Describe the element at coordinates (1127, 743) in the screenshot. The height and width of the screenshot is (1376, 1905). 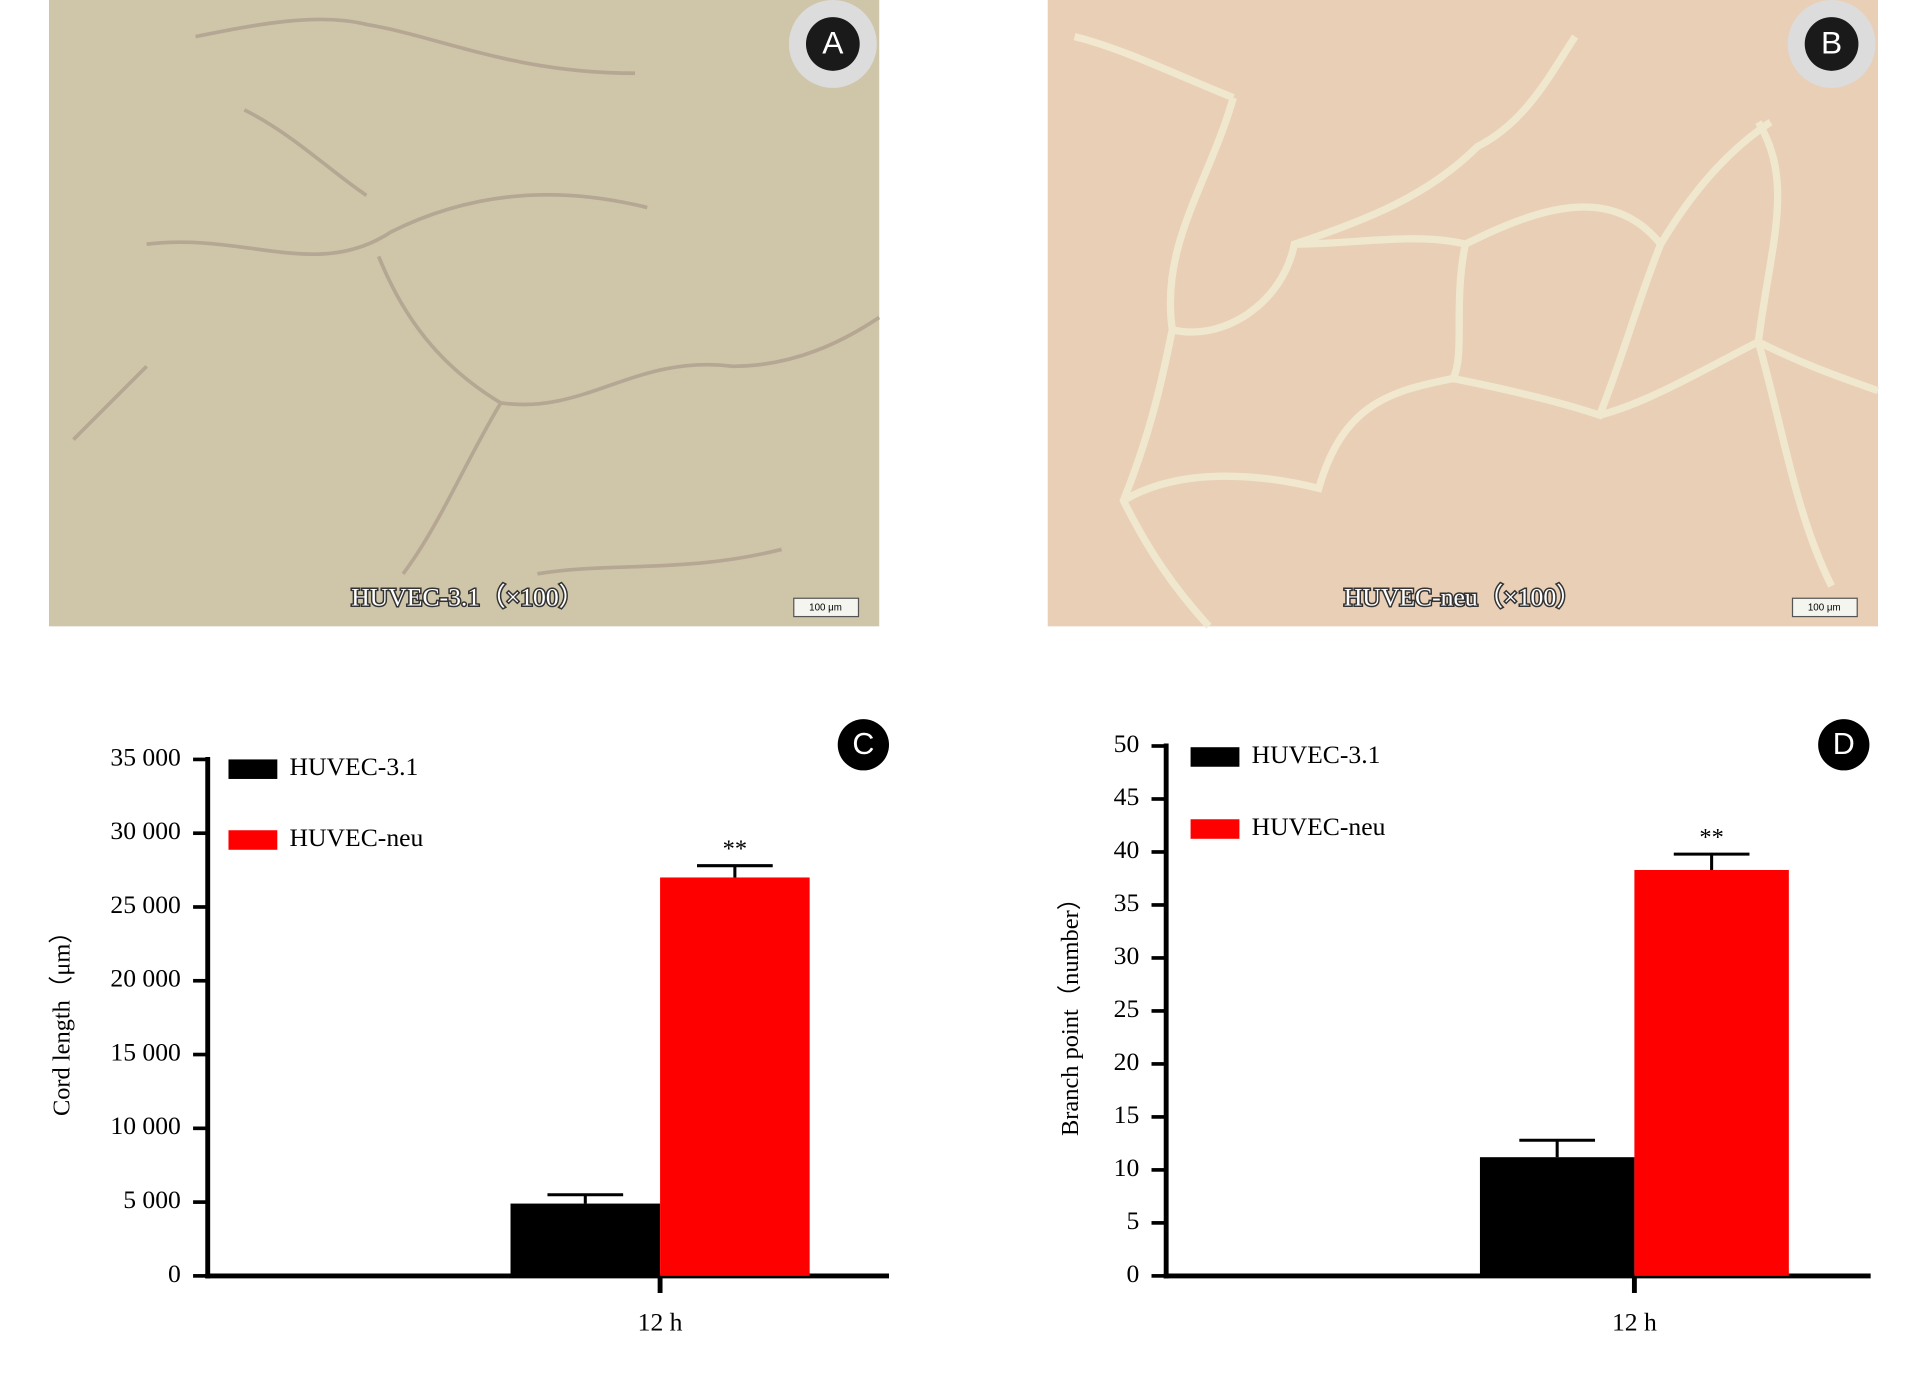
I see `y-tick-label: 50` at that location.